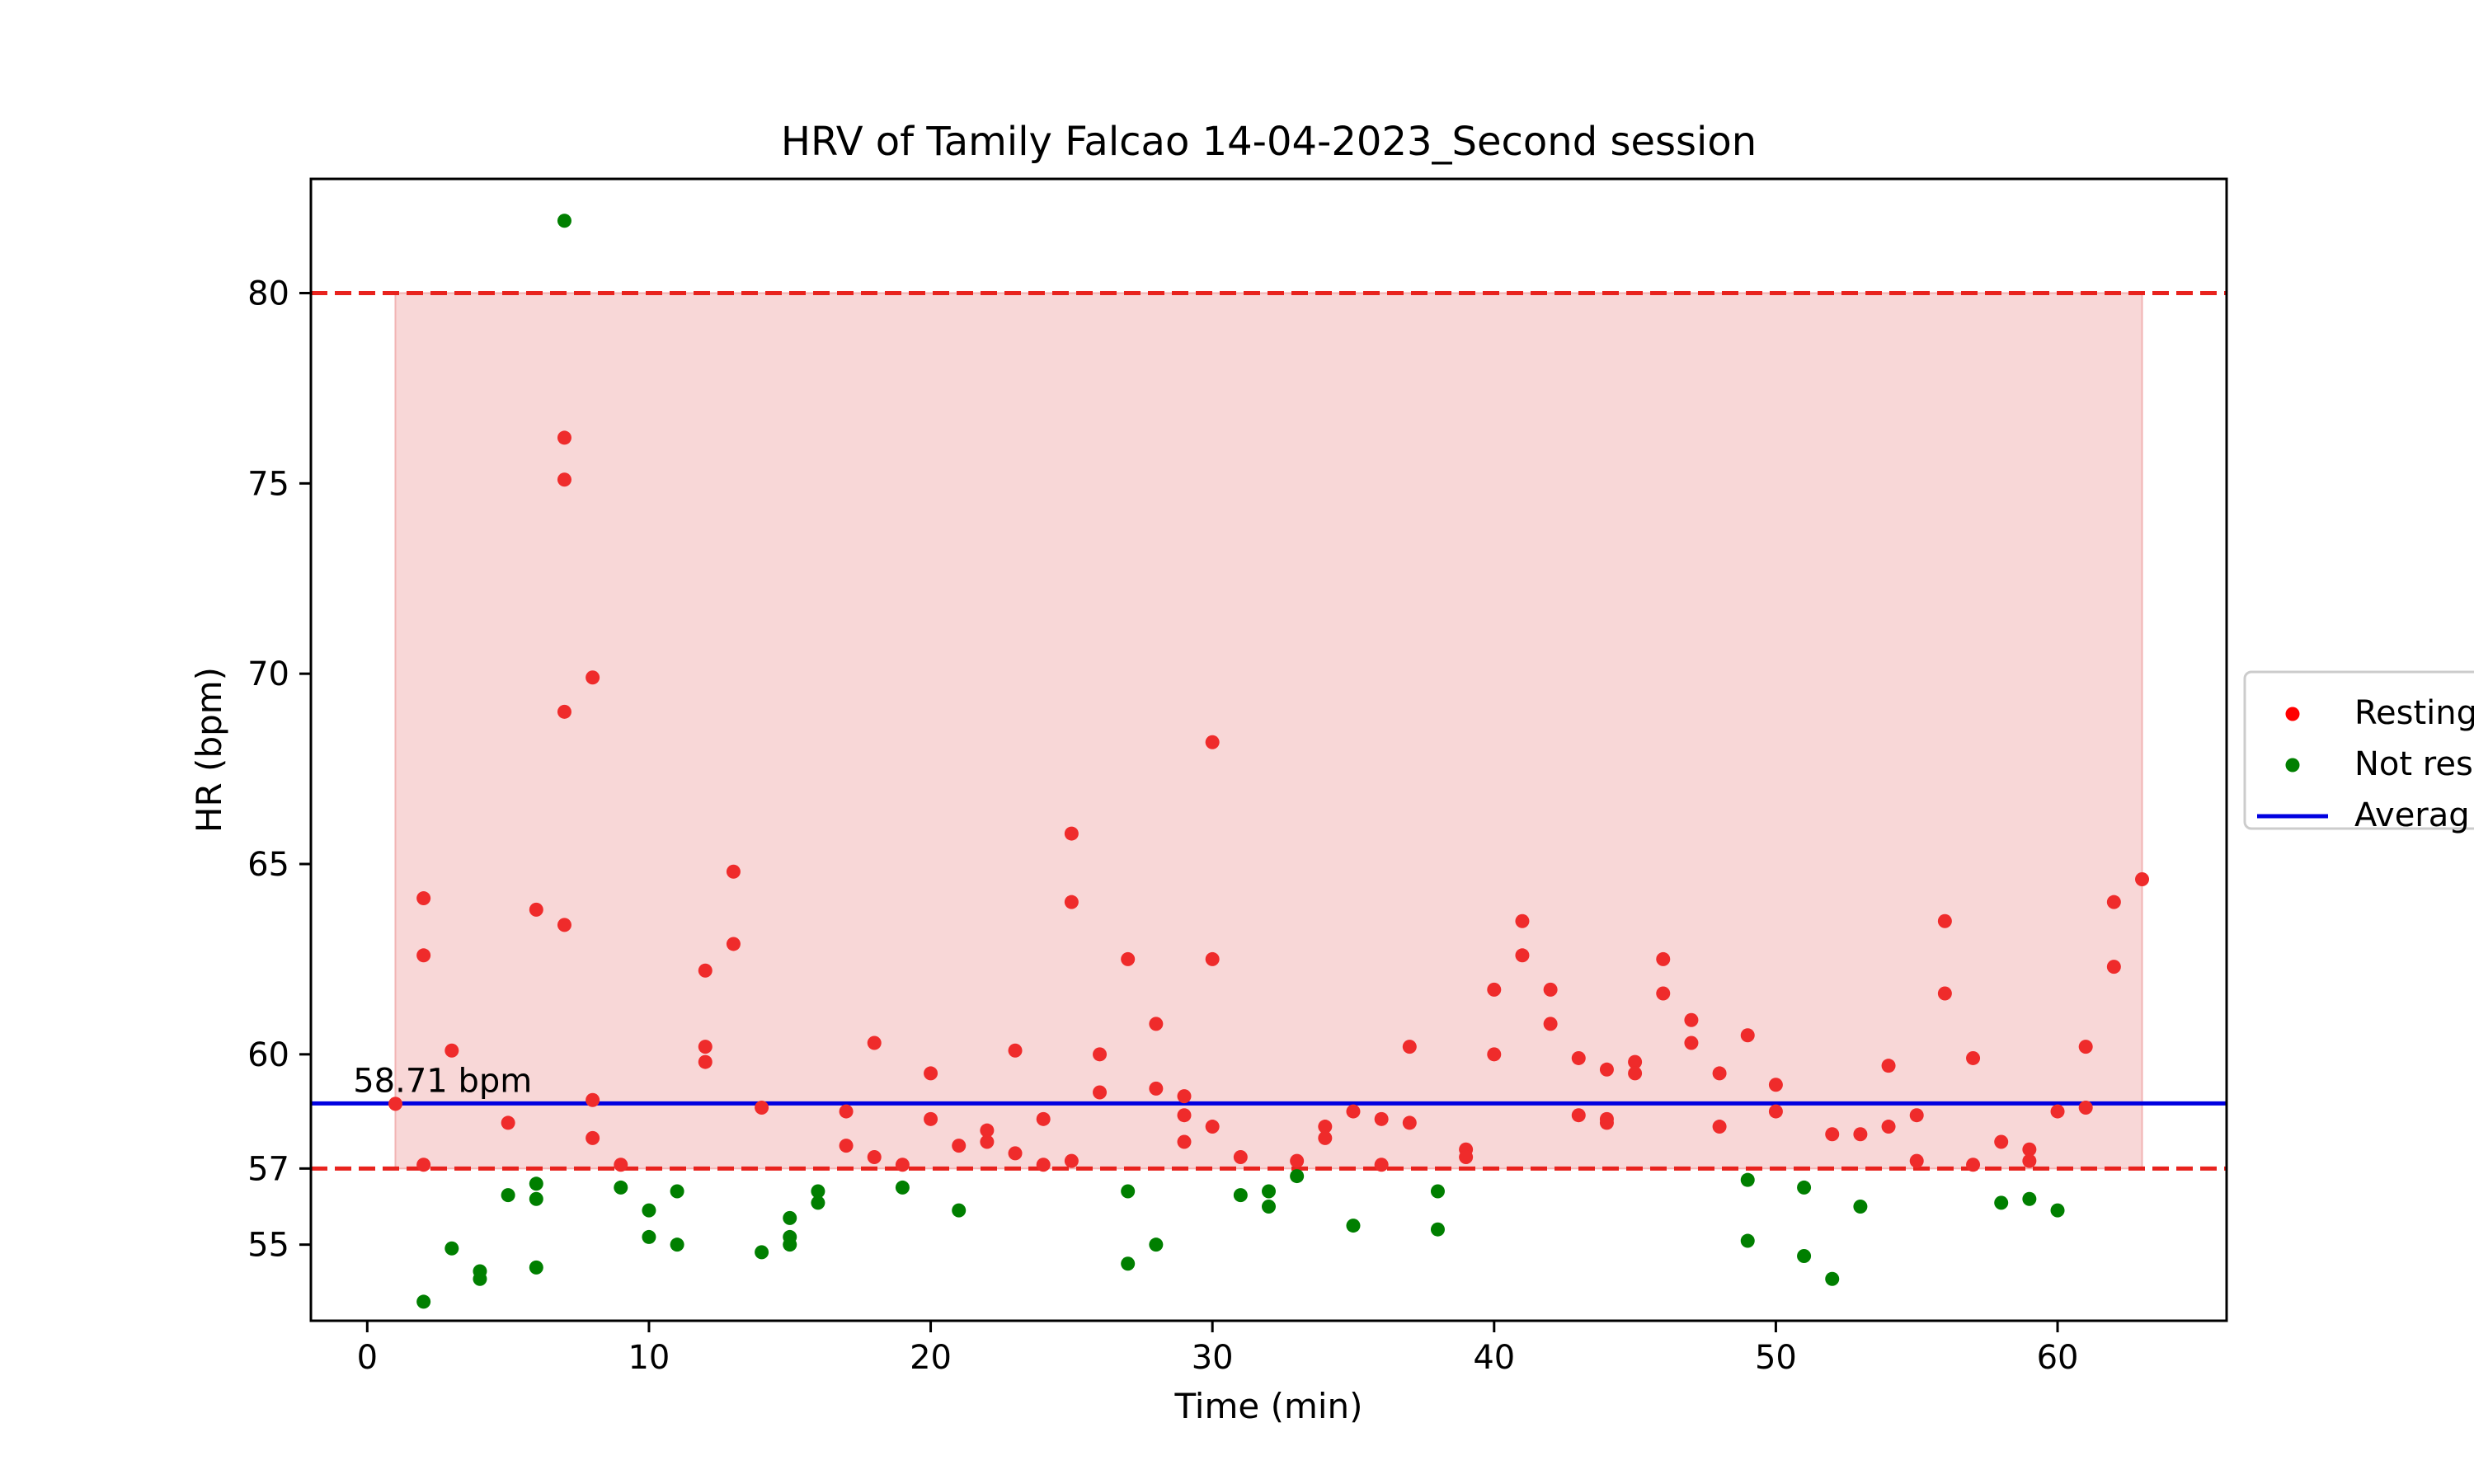 The height and width of the screenshot is (1484, 2474). I want to click on y-tick-label: 55, so click(268, 1246).